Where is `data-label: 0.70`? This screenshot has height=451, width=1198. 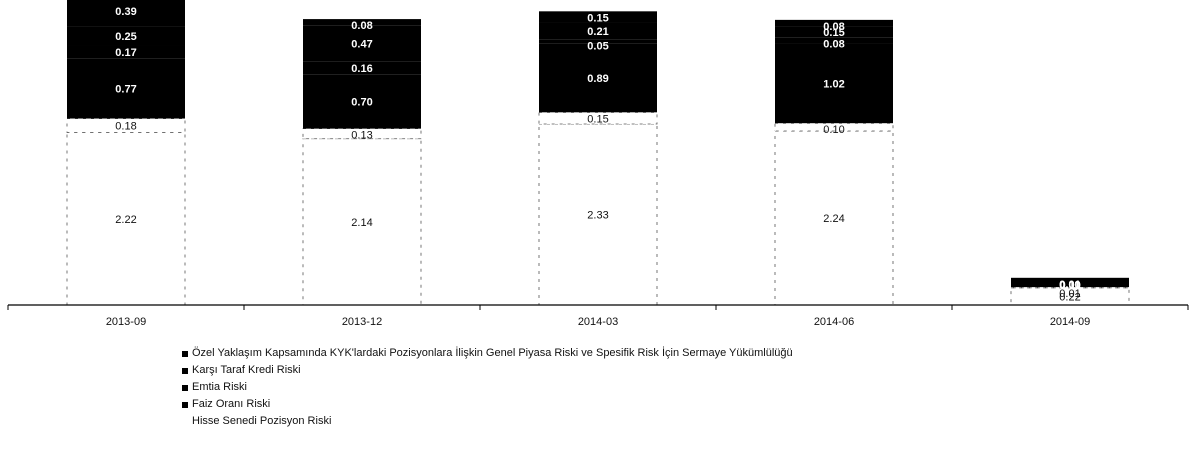 data-label: 0.70 is located at coordinates (361, 102).